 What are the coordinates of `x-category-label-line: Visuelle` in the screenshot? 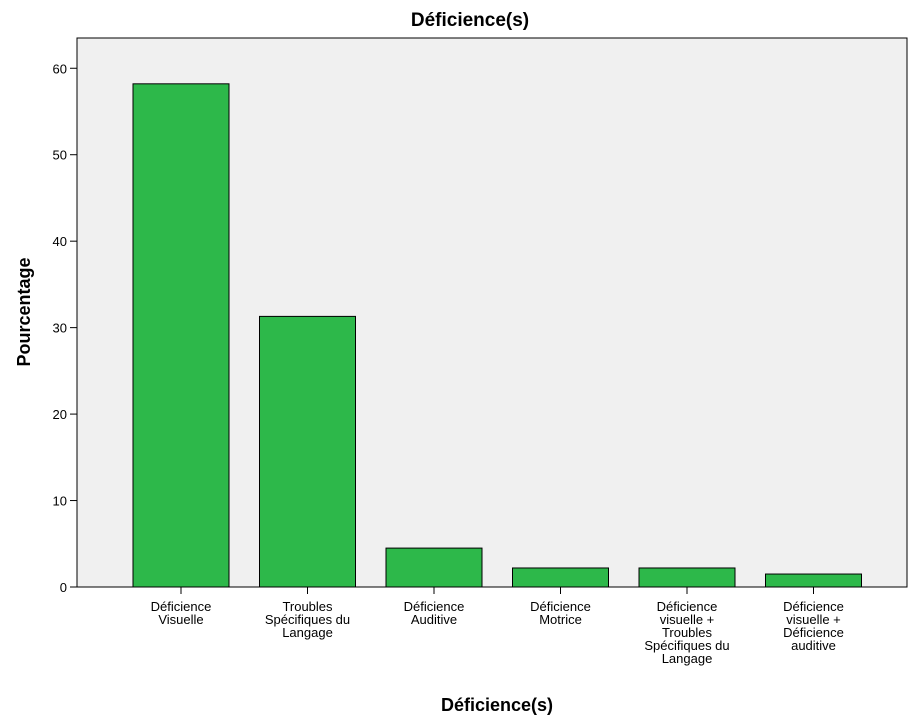 It's located at (180, 619).